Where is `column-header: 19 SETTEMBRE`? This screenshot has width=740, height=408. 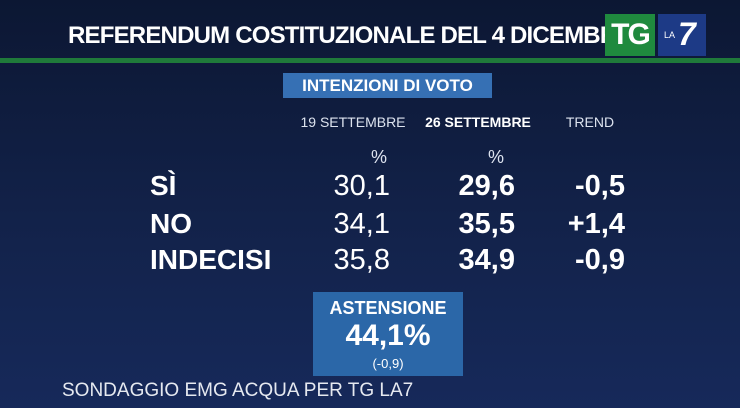 column-header: 19 SETTEMBRE is located at coordinates (353, 122).